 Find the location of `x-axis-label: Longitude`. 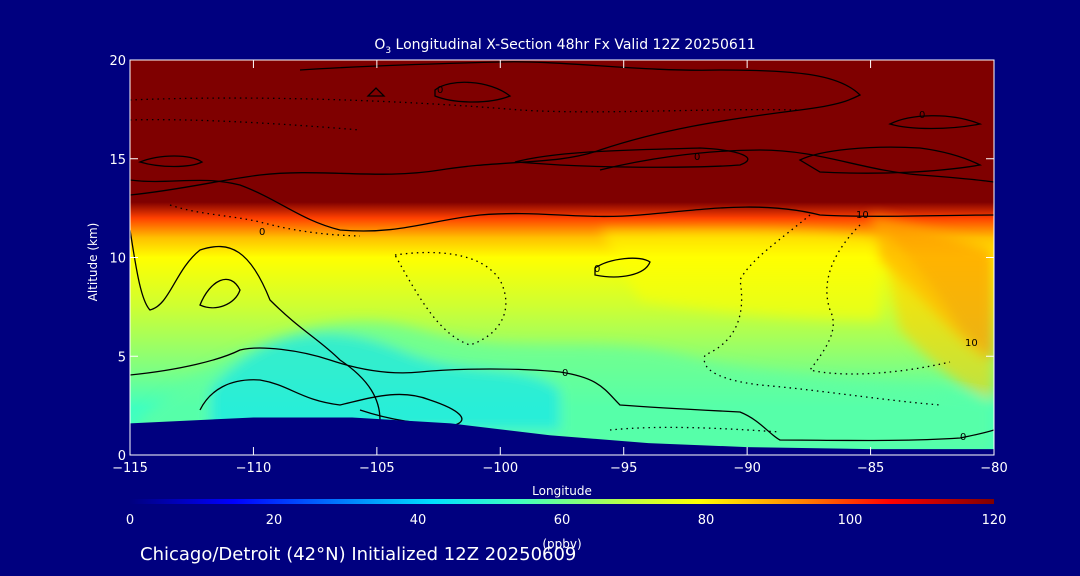

x-axis-label: Longitude is located at coordinates (562, 491).